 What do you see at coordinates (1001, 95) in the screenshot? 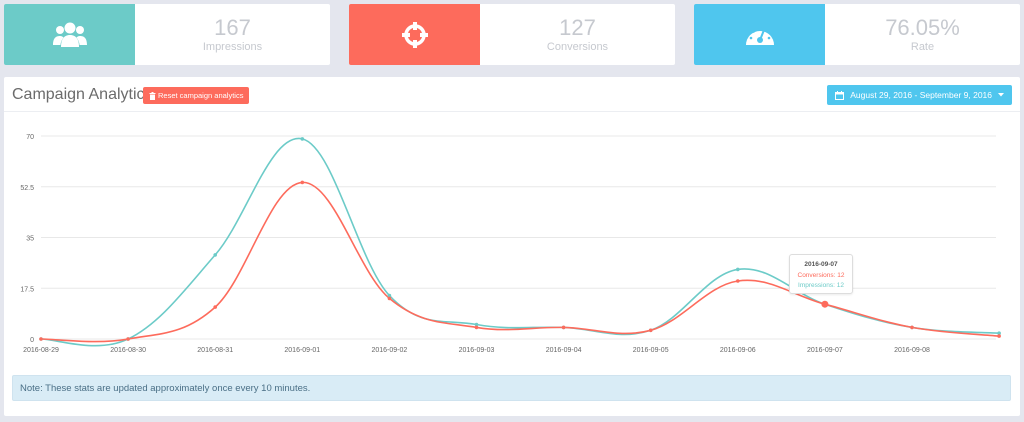
I see `caret-down-icon` at bounding box center [1001, 95].